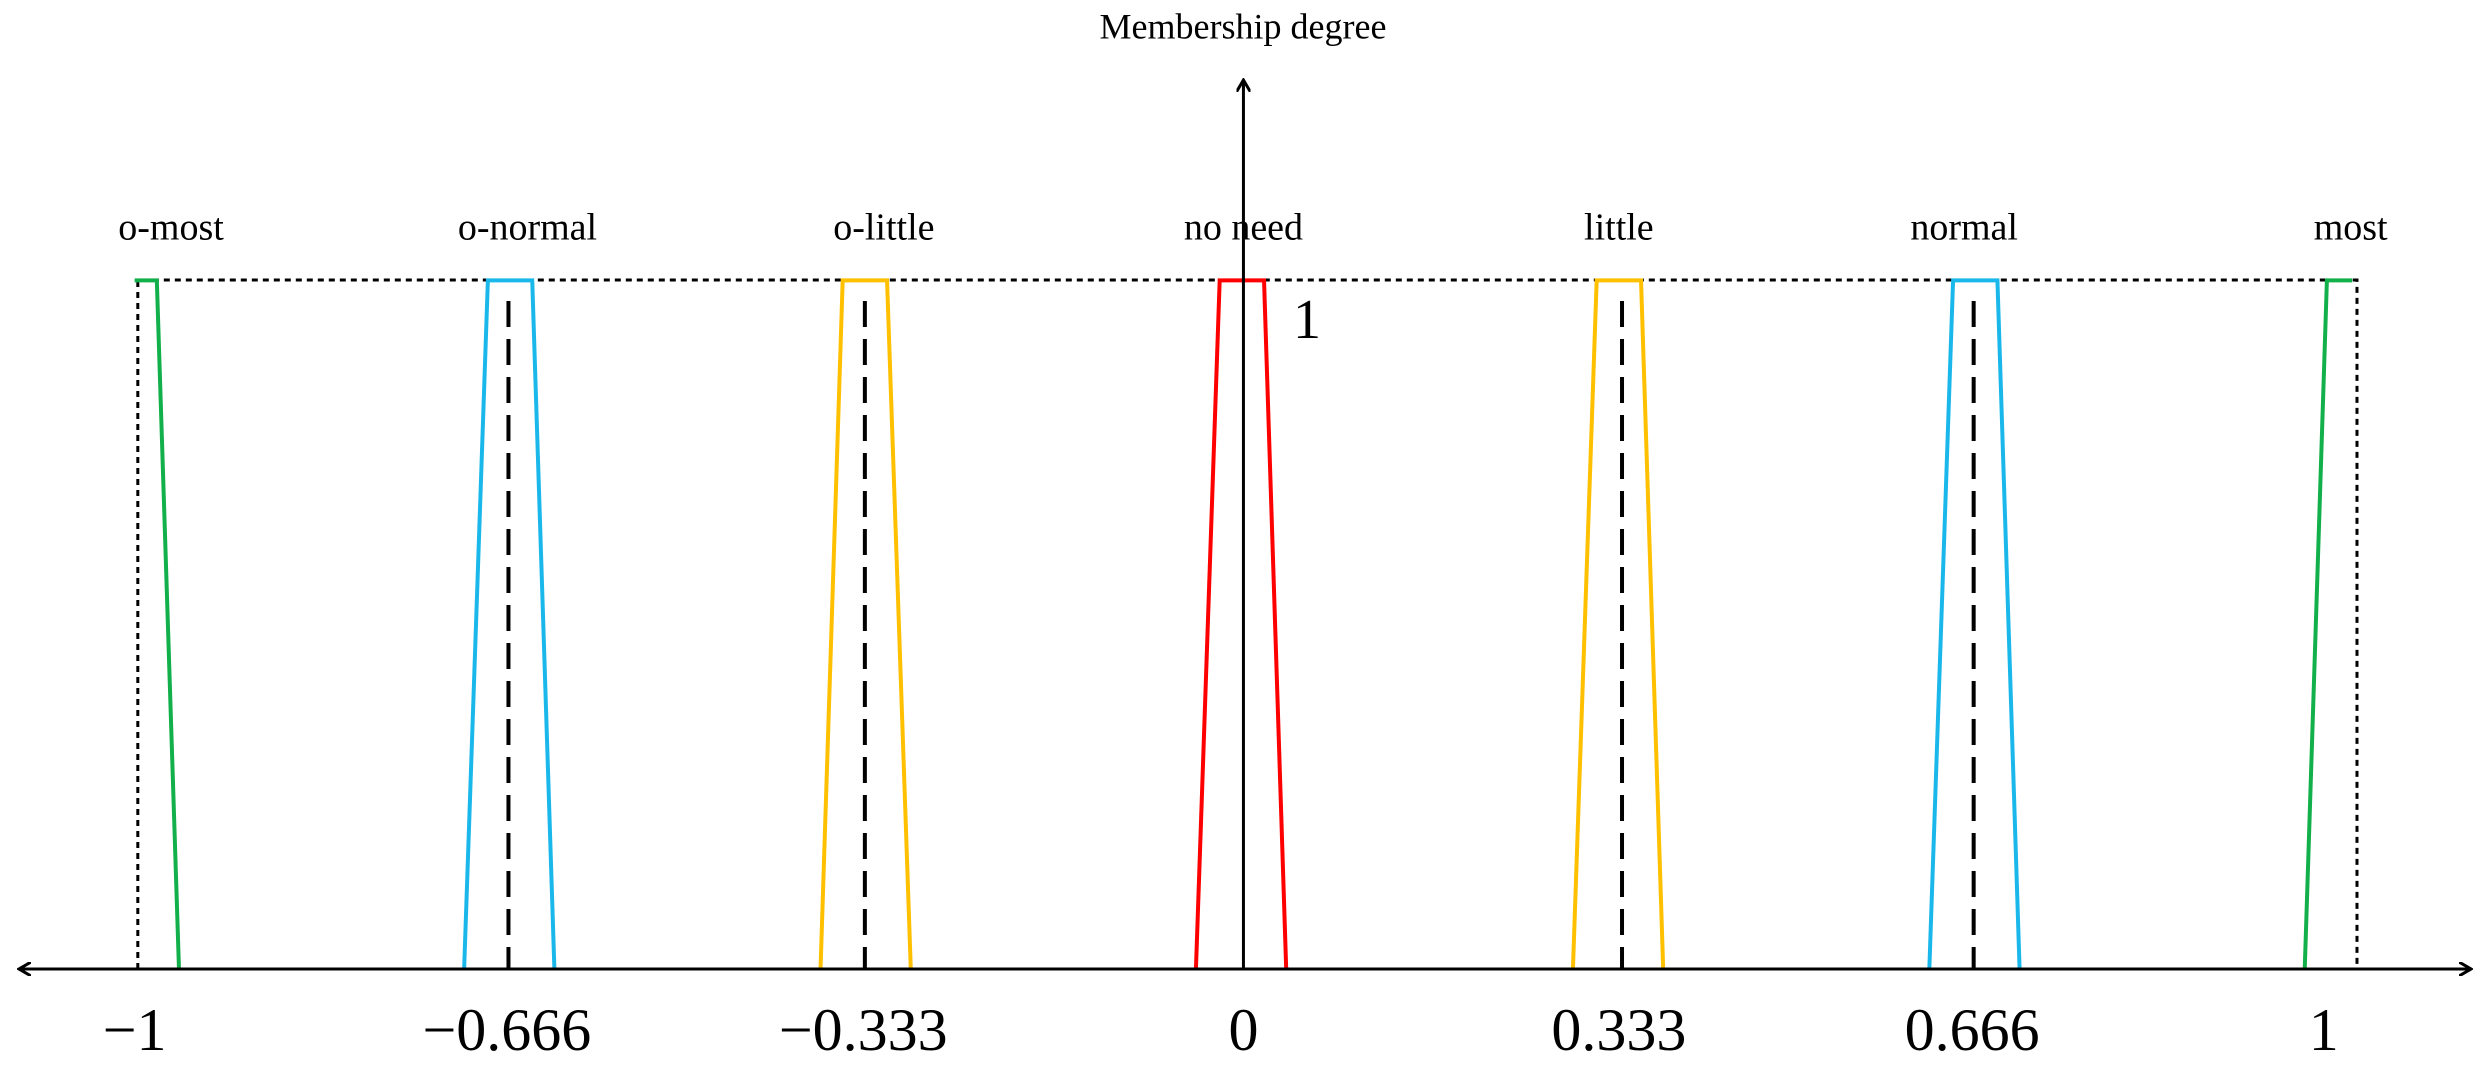 This screenshot has width=2484, height=1077. Describe the element at coordinates (2324, 1030) in the screenshot. I see `x-tick-label: 1` at that location.